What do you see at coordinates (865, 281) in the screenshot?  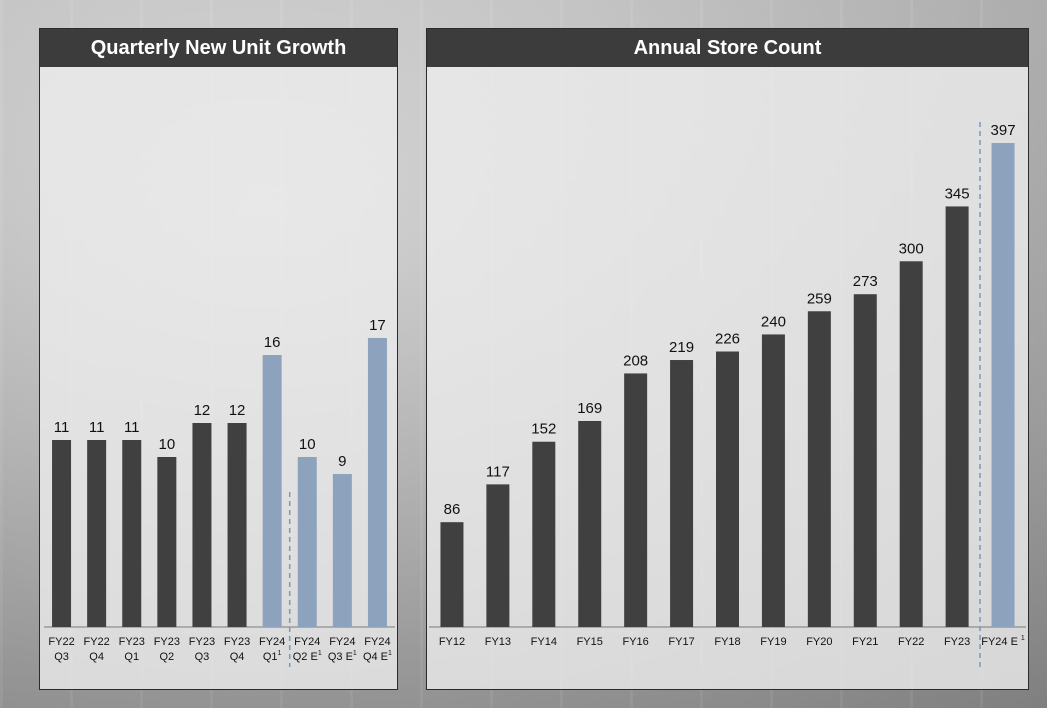 I see `data-label: 273` at bounding box center [865, 281].